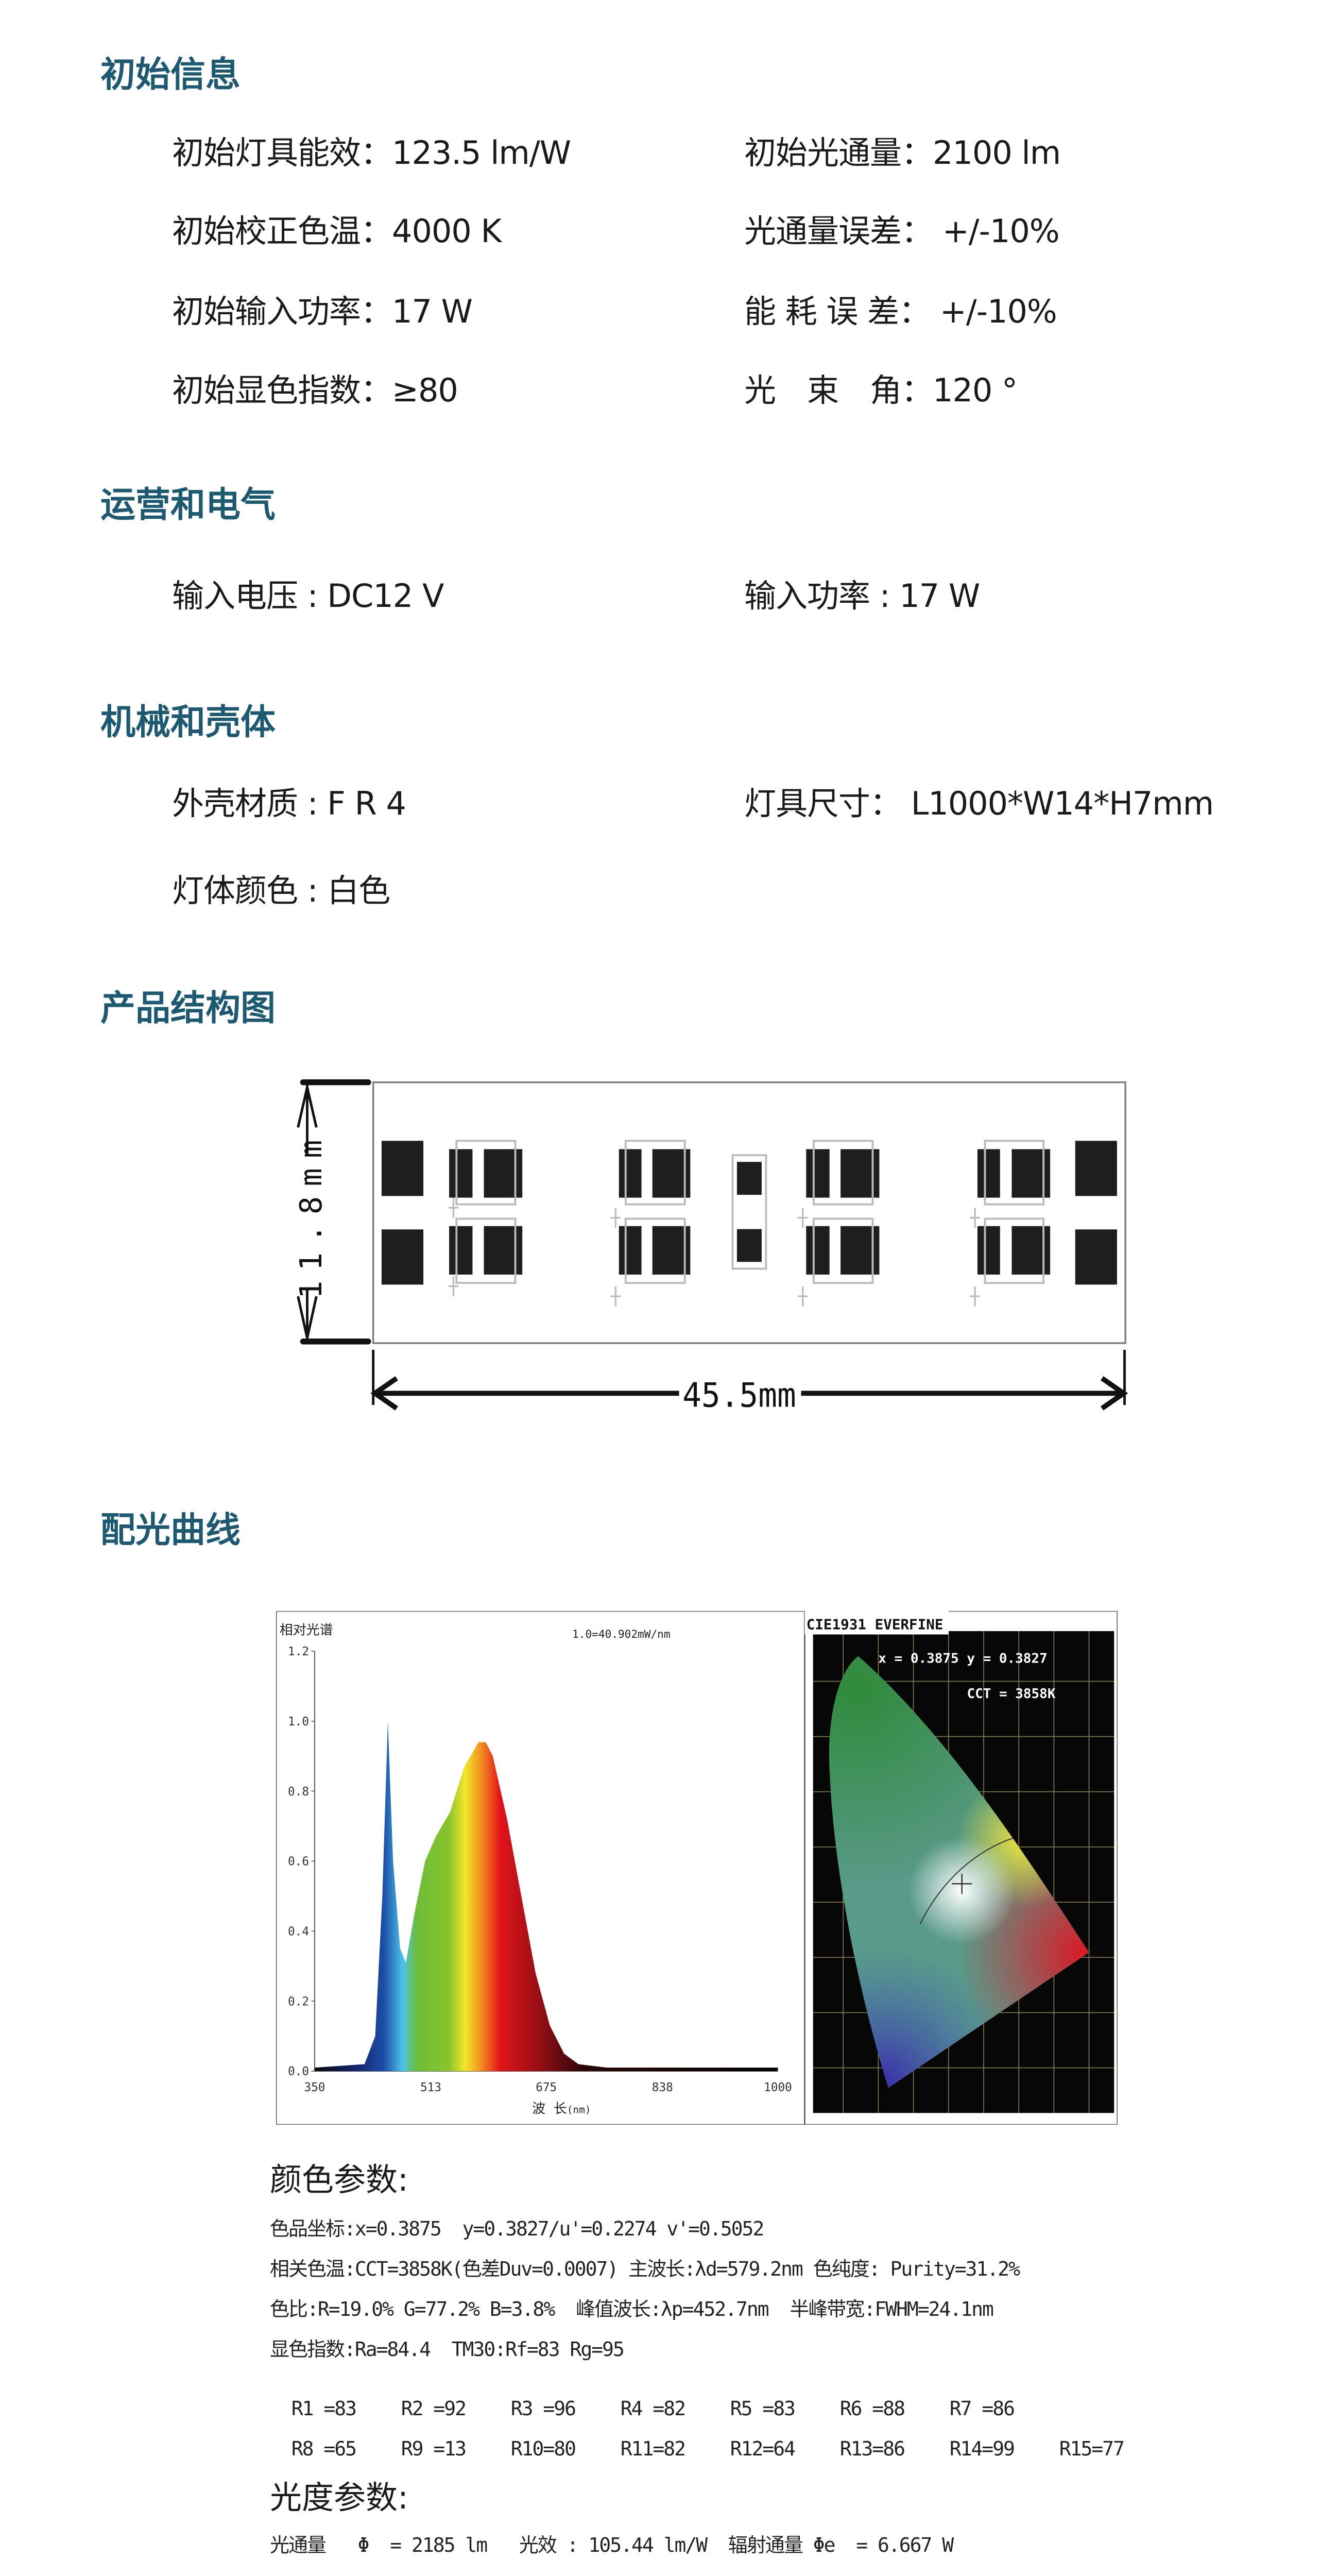  Describe the element at coordinates (900, 311) in the screenshot. I see `spec-power-tolerance: 能 耗 误 差： +/-10%` at that location.